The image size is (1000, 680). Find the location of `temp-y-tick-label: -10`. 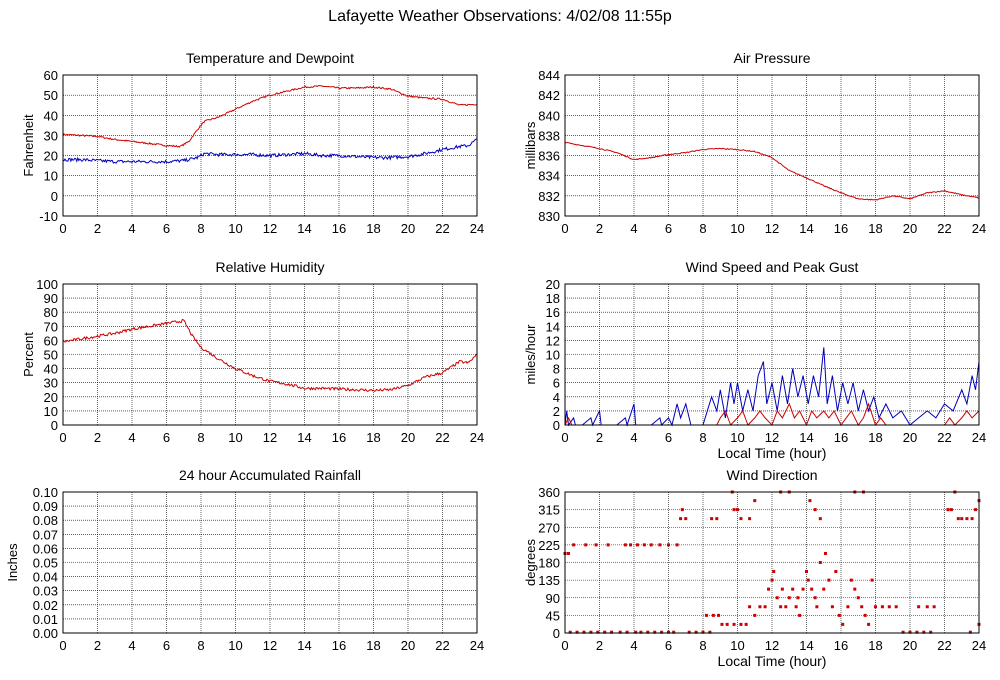

temp-y-tick-label: -10 is located at coordinates (48, 216).